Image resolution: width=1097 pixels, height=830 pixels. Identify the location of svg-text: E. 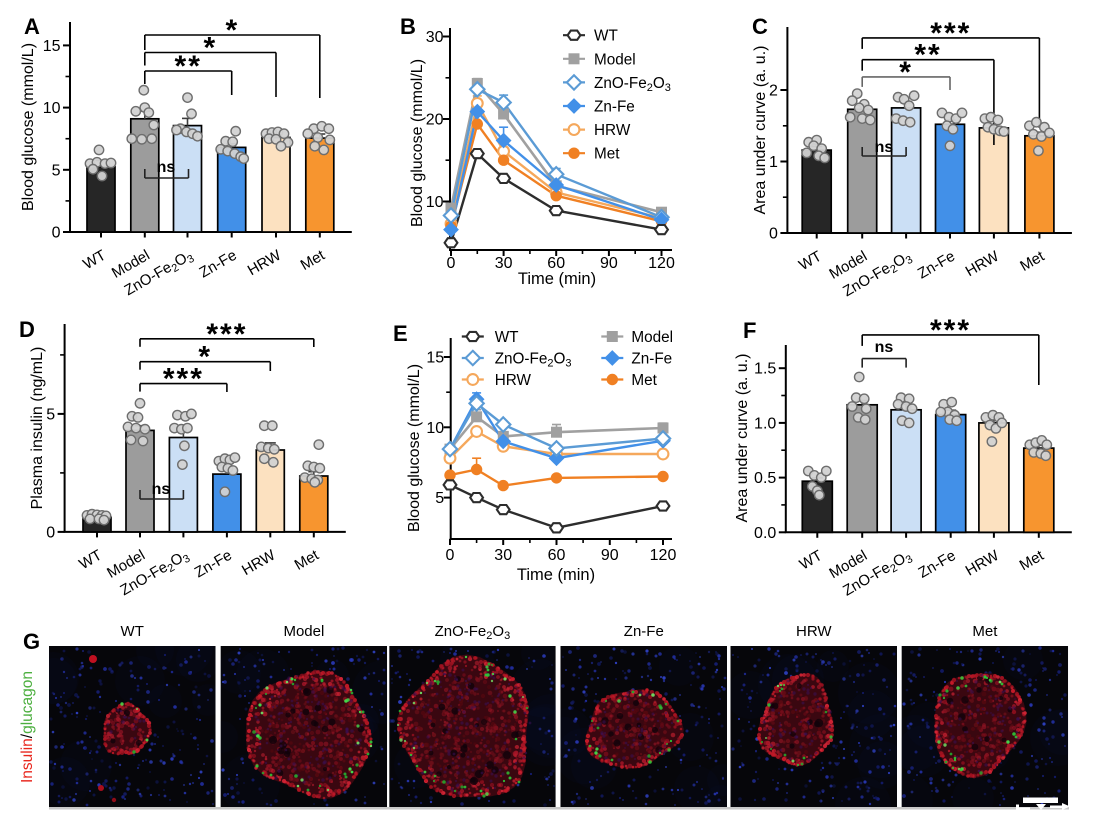
(400, 333).